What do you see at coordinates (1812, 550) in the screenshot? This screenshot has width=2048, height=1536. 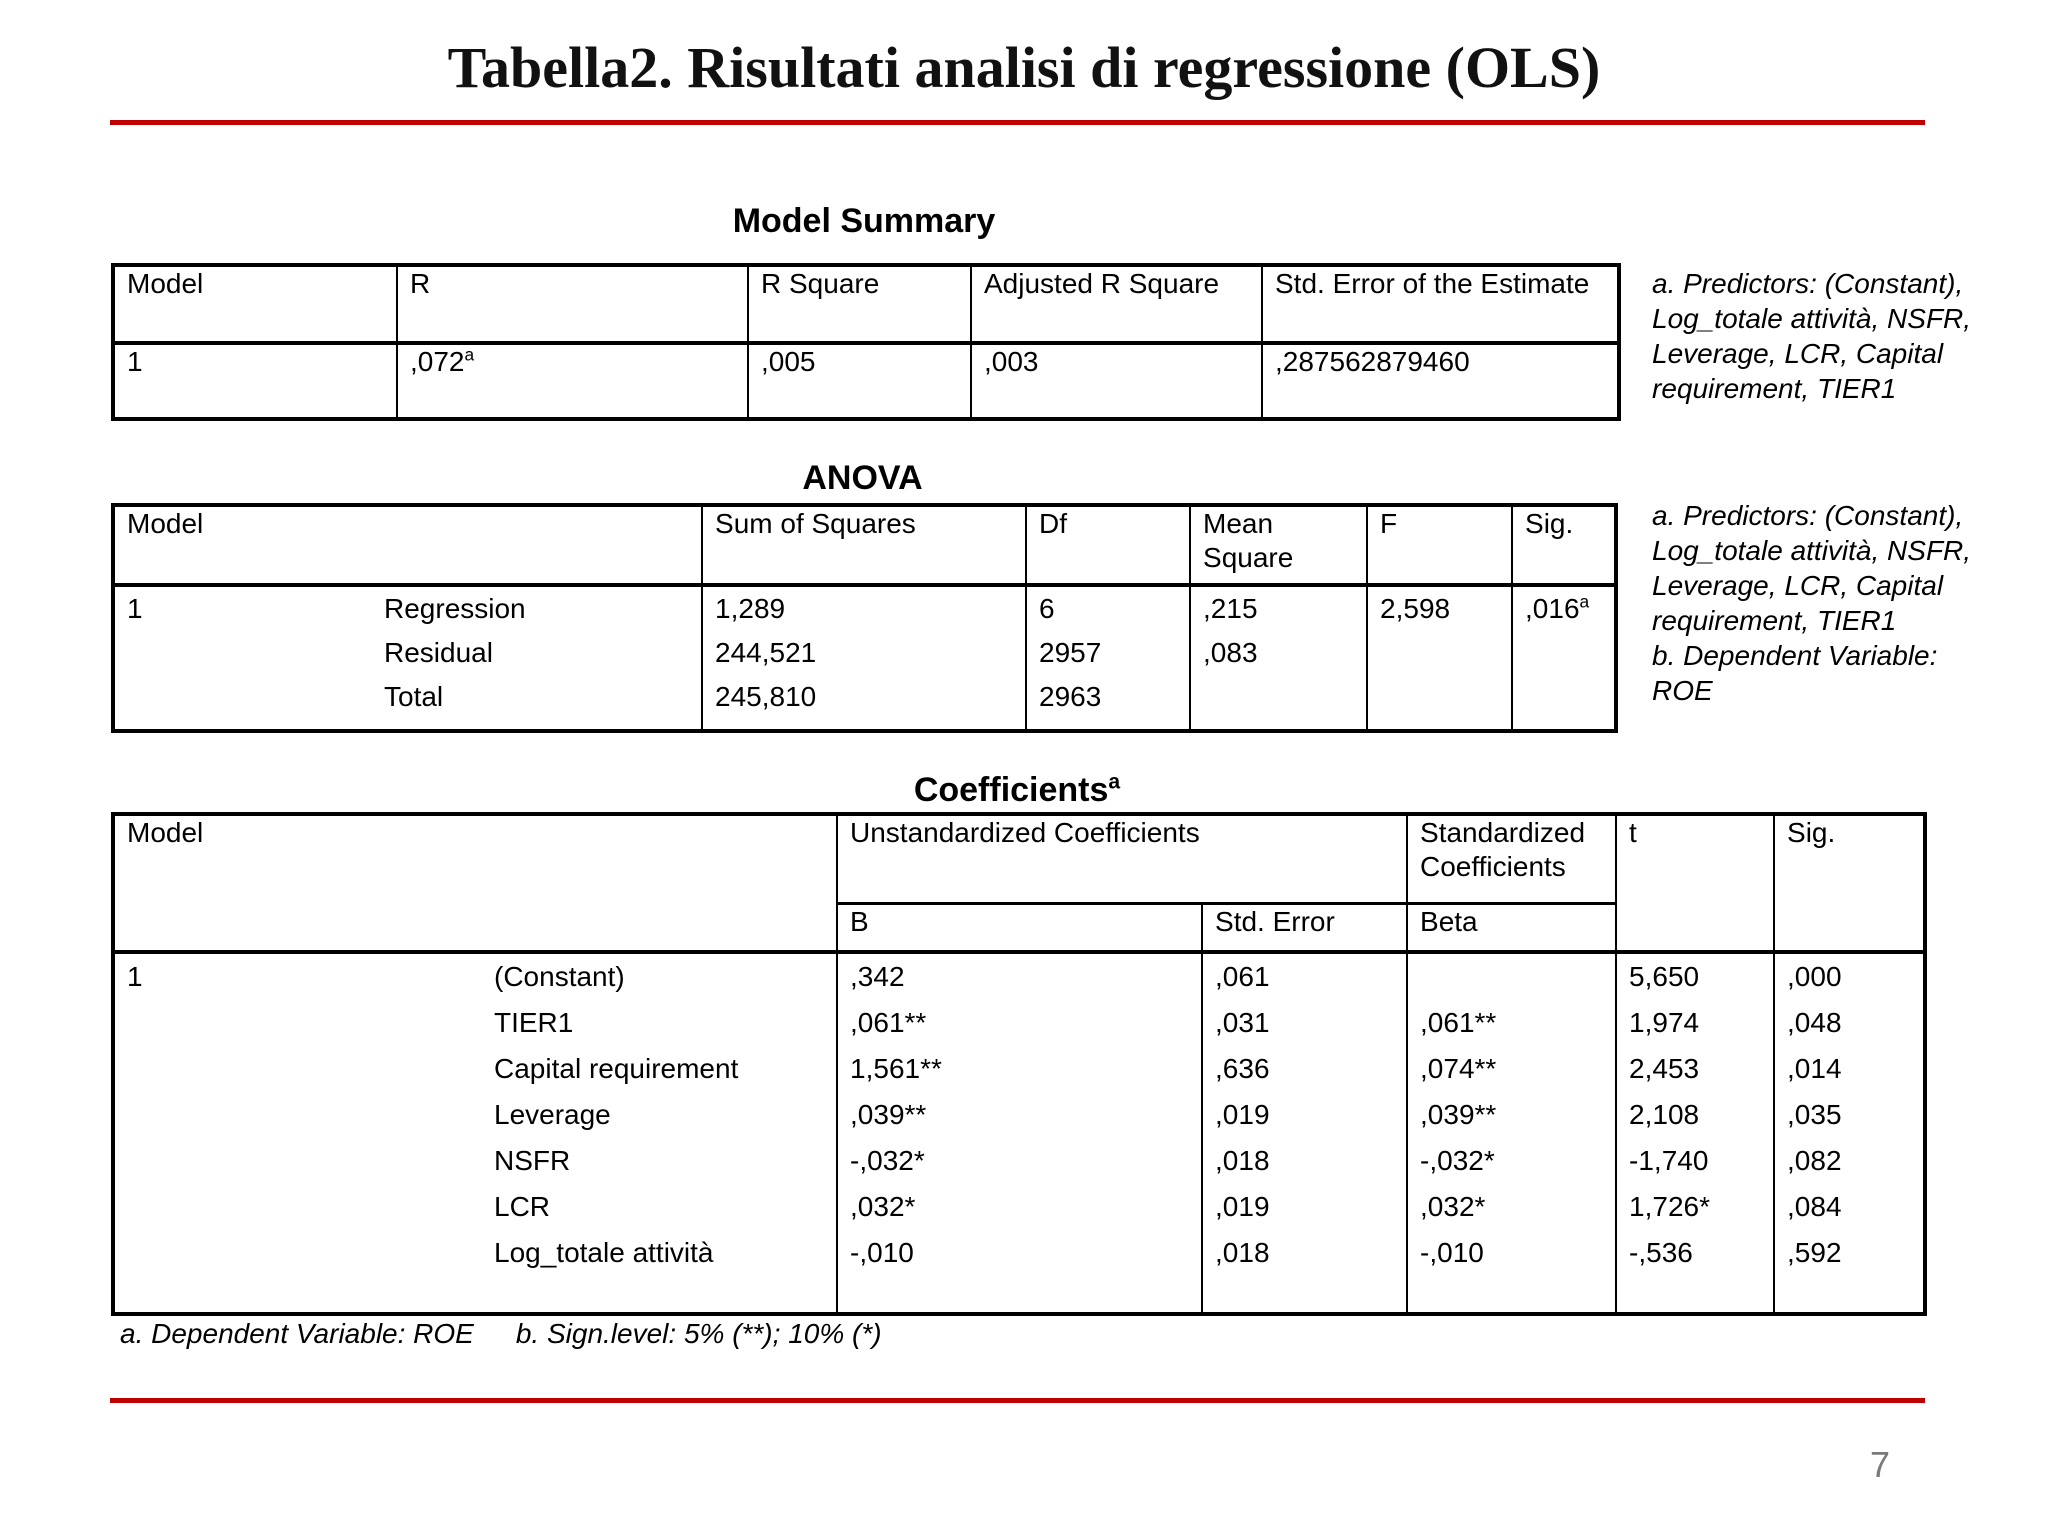 I see `note-line: Log_totale attività, NSFR,` at bounding box center [1812, 550].